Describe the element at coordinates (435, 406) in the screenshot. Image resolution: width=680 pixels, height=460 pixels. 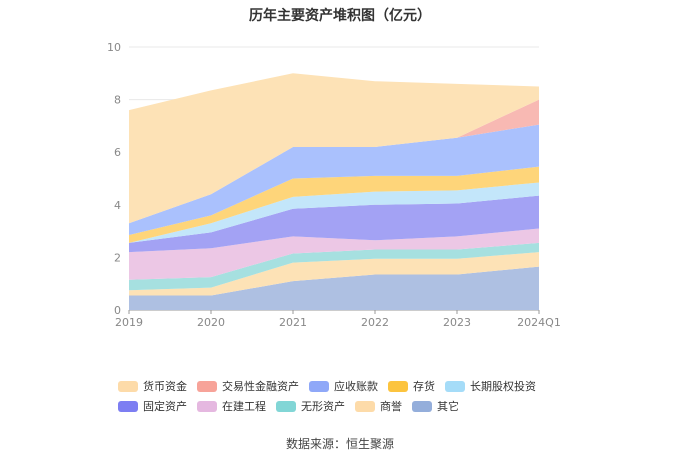
I see `legend-item: 其它` at that location.